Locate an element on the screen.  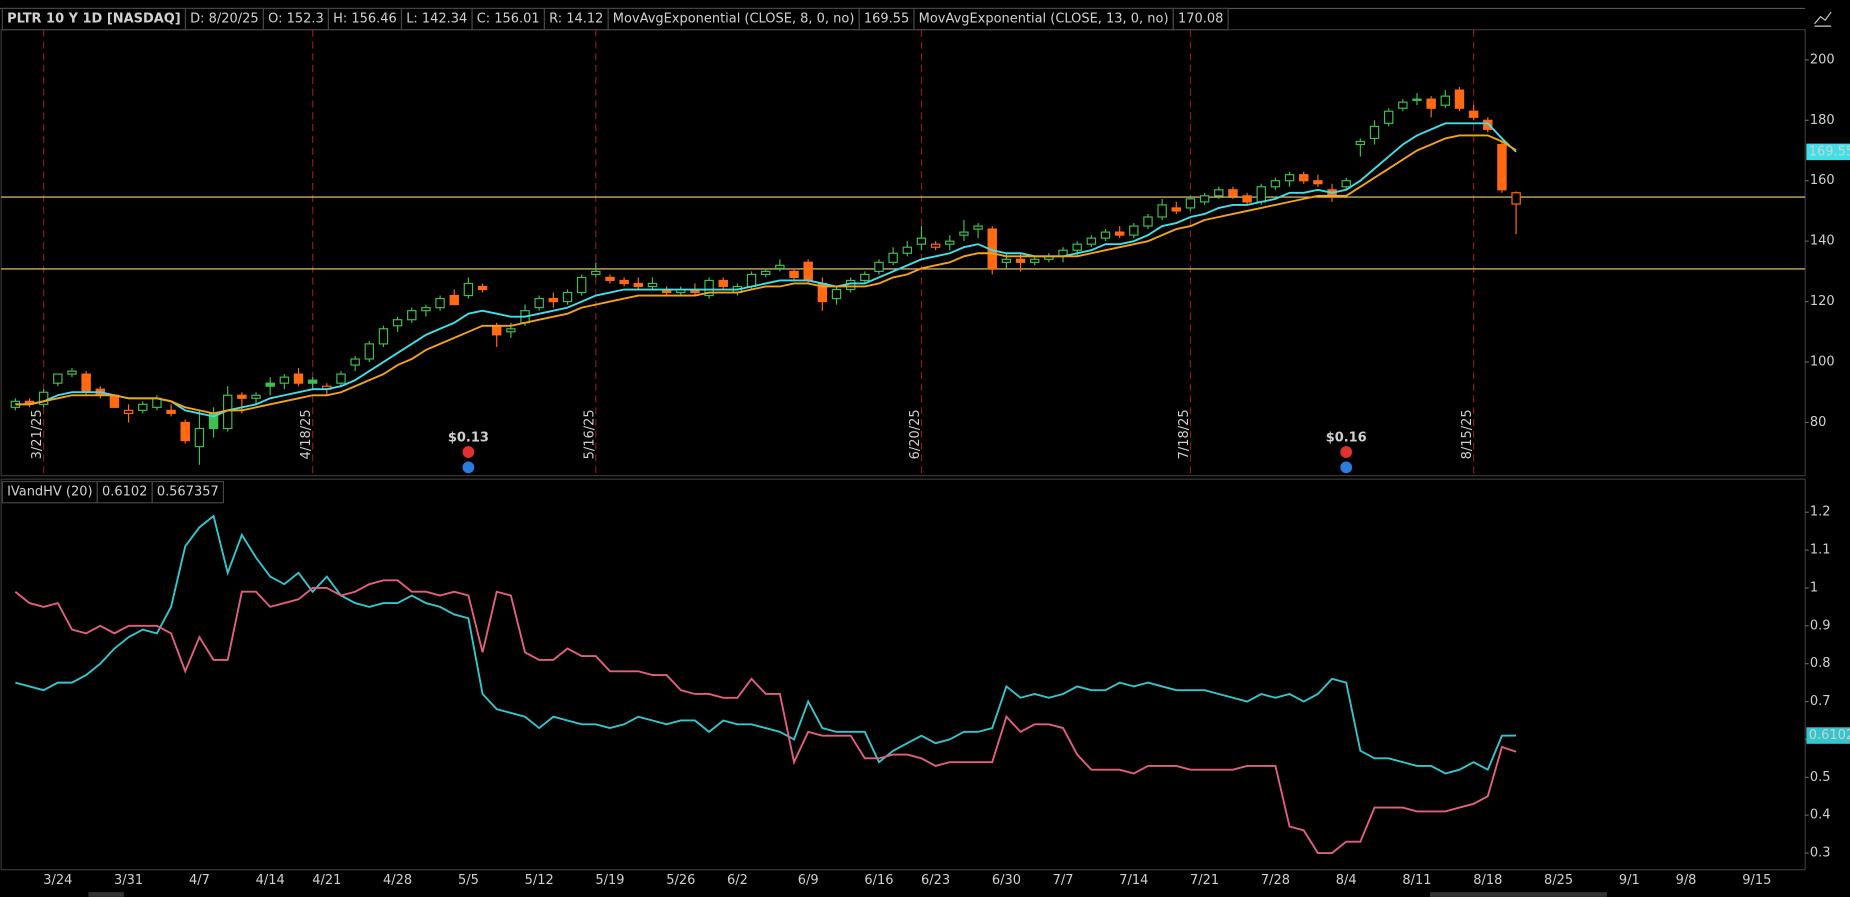
y-tick-label: 180 is located at coordinates (1822, 120).